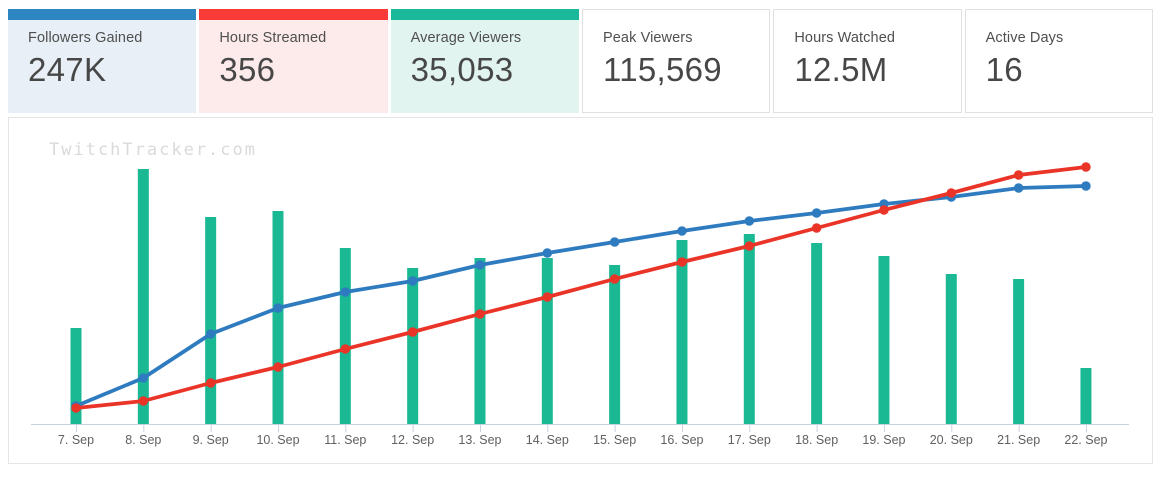  Describe the element at coordinates (345, 440) in the screenshot. I see `x-axis-label: 11. Sep` at that location.